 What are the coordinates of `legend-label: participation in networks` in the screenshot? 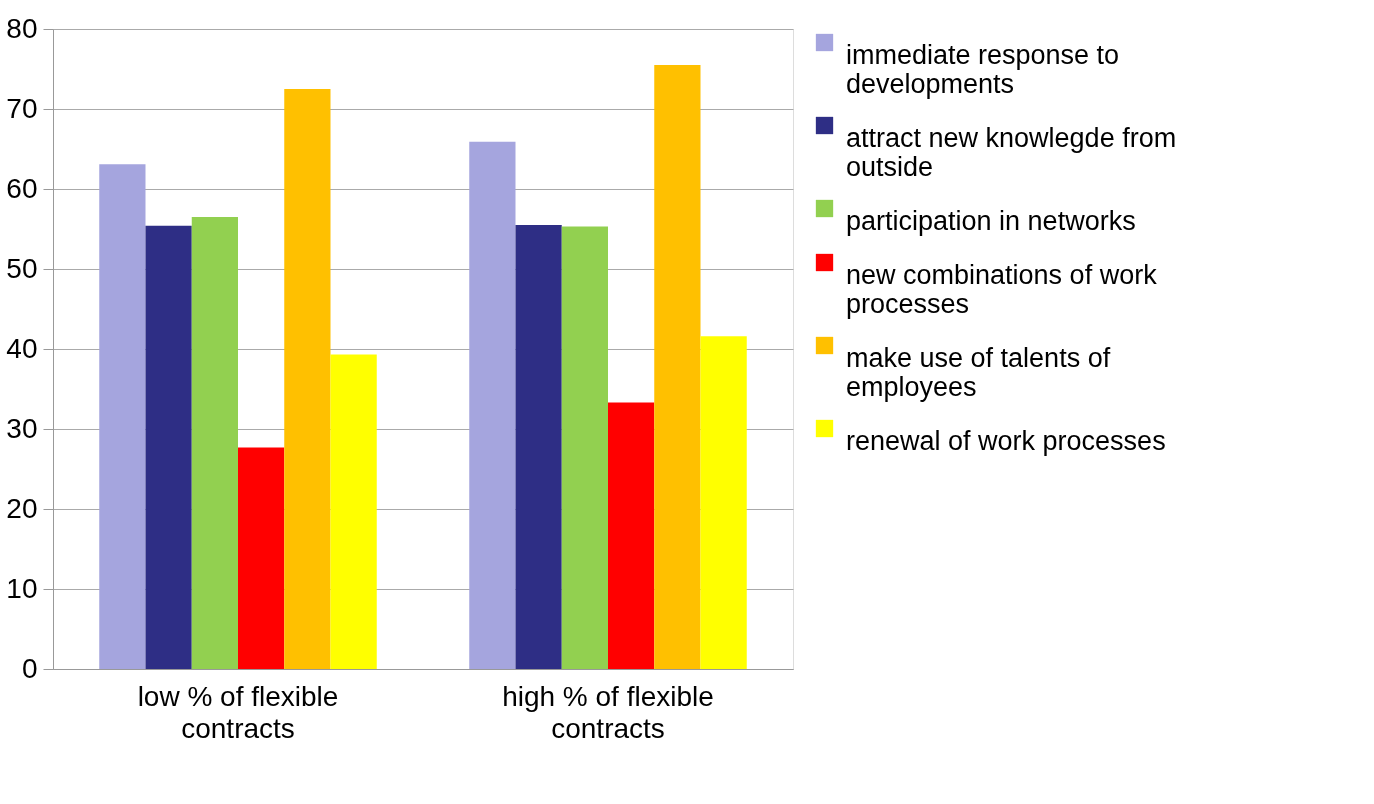 It's located at (991, 220).